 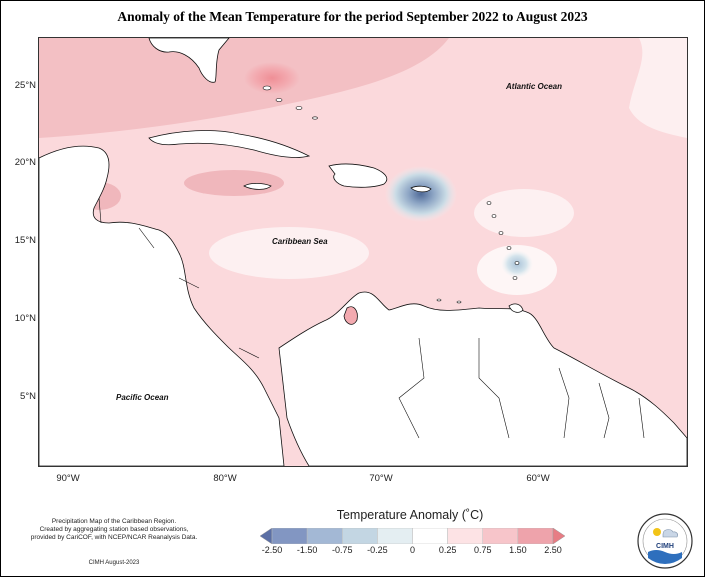 I want to click on lat-label-15n: 15°N, so click(x=25, y=240).